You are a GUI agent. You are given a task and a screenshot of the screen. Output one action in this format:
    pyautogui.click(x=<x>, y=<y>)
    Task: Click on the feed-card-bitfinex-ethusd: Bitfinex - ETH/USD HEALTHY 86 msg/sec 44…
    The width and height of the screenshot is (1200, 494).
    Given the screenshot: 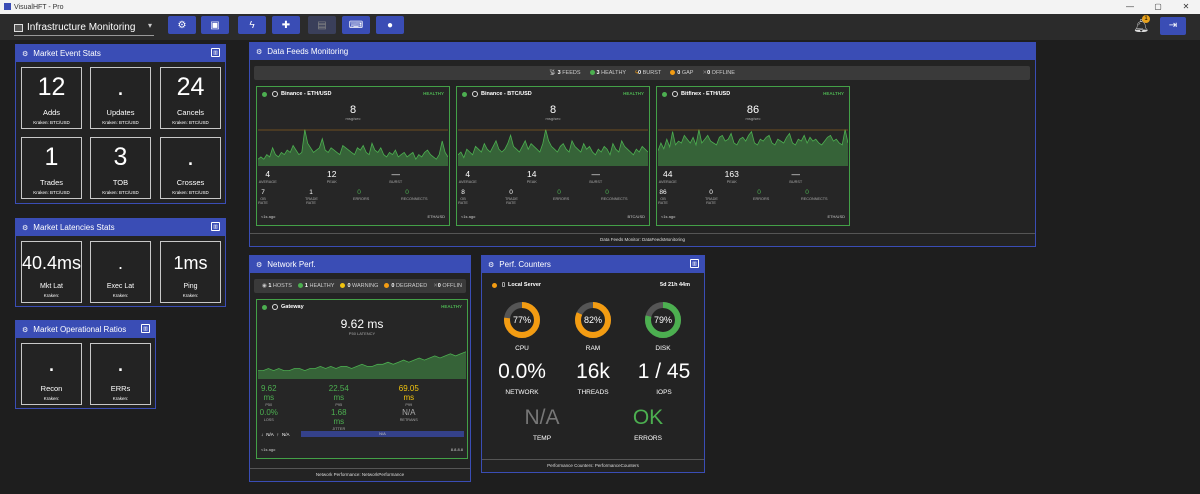 What is the action you would take?
    pyautogui.click(x=753, y=156)
    